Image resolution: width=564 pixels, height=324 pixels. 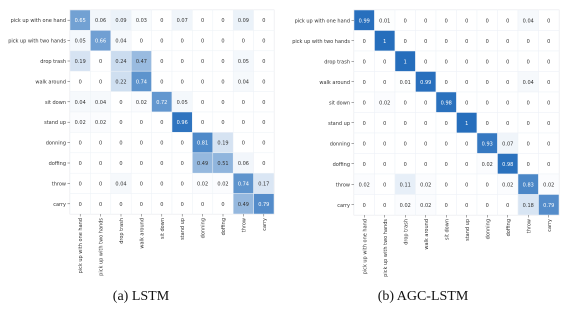 What do you see at coordinates (243, 184) in the screenshot?
I see `cell-value-label: 0.74` at bounding box center [243, 184].